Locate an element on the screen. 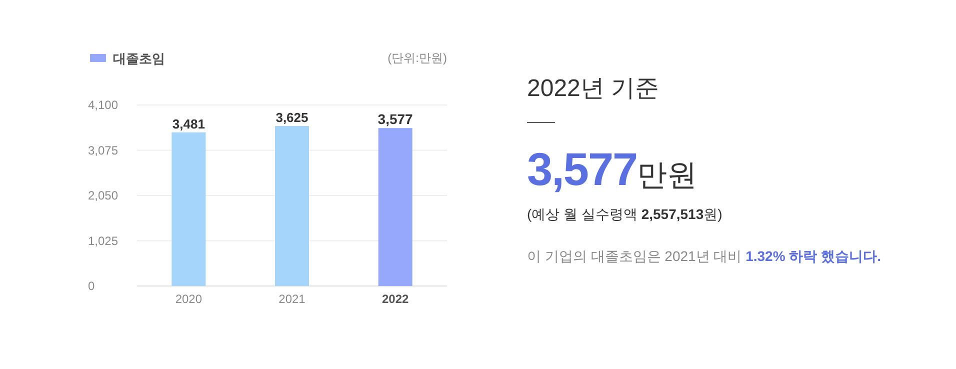 Image resolution: width=956 pixels, height=369 pixels. x-tick-label: 2020 is located at coordinates (188, 299).